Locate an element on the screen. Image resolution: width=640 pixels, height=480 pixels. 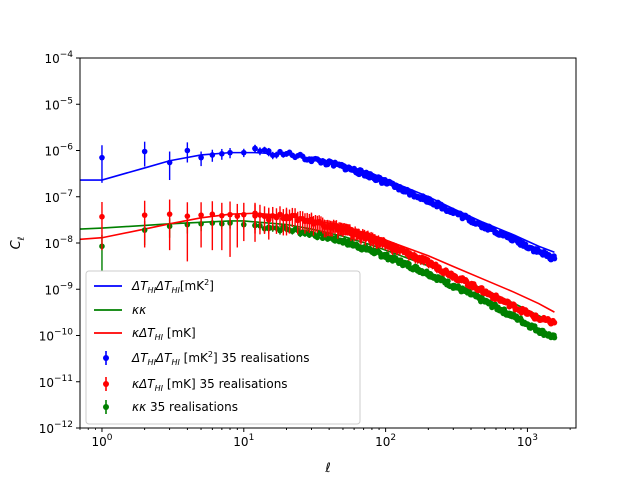
y-tick-label: 10⁻¹⁰ is located at coordinates (56, 336).